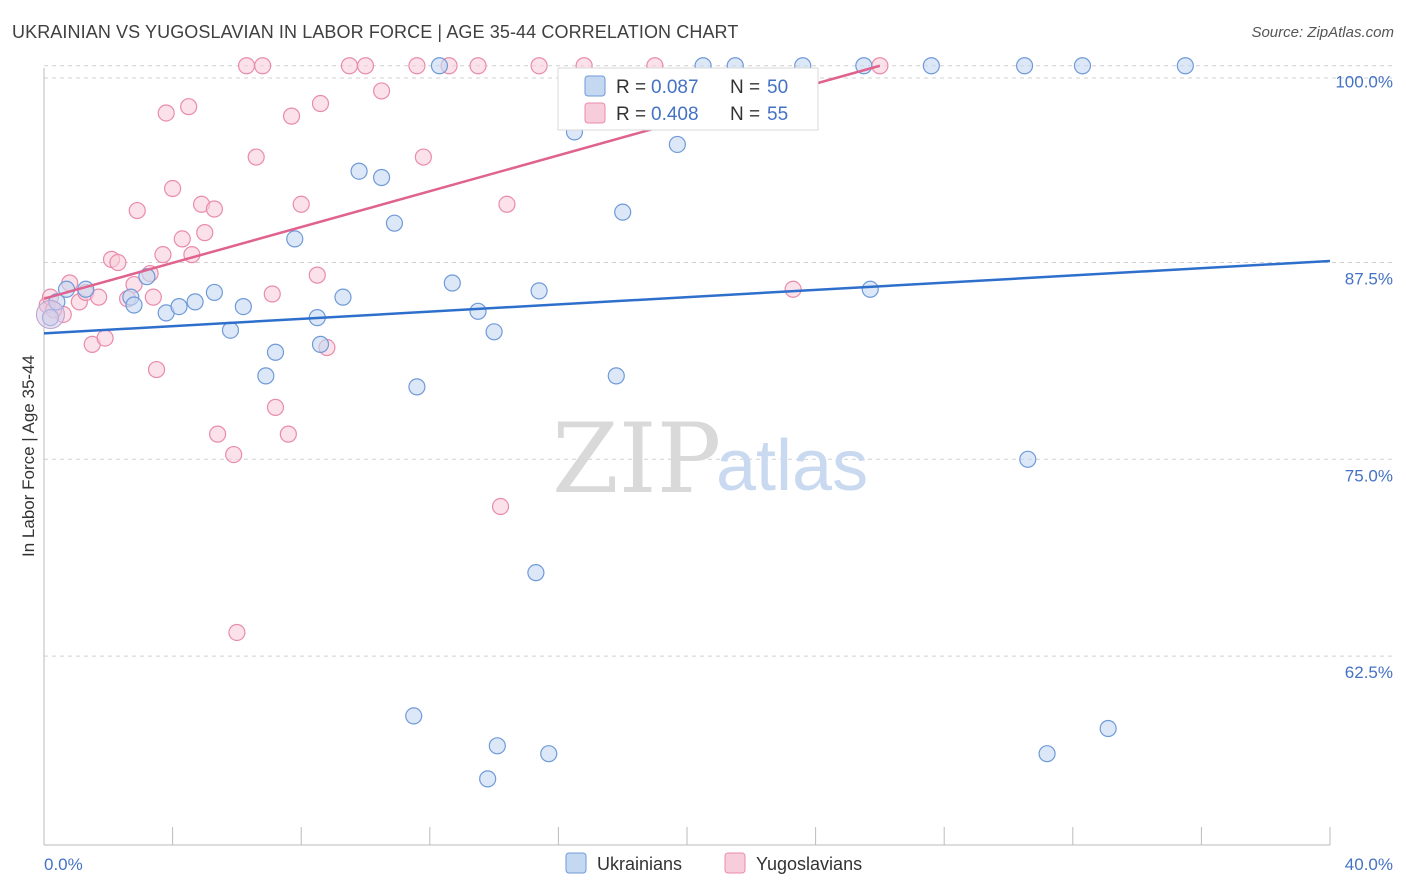 The image size is (1406, 892). I want to click on legend-n-value-ukrainians: 50, so click(777, 87).